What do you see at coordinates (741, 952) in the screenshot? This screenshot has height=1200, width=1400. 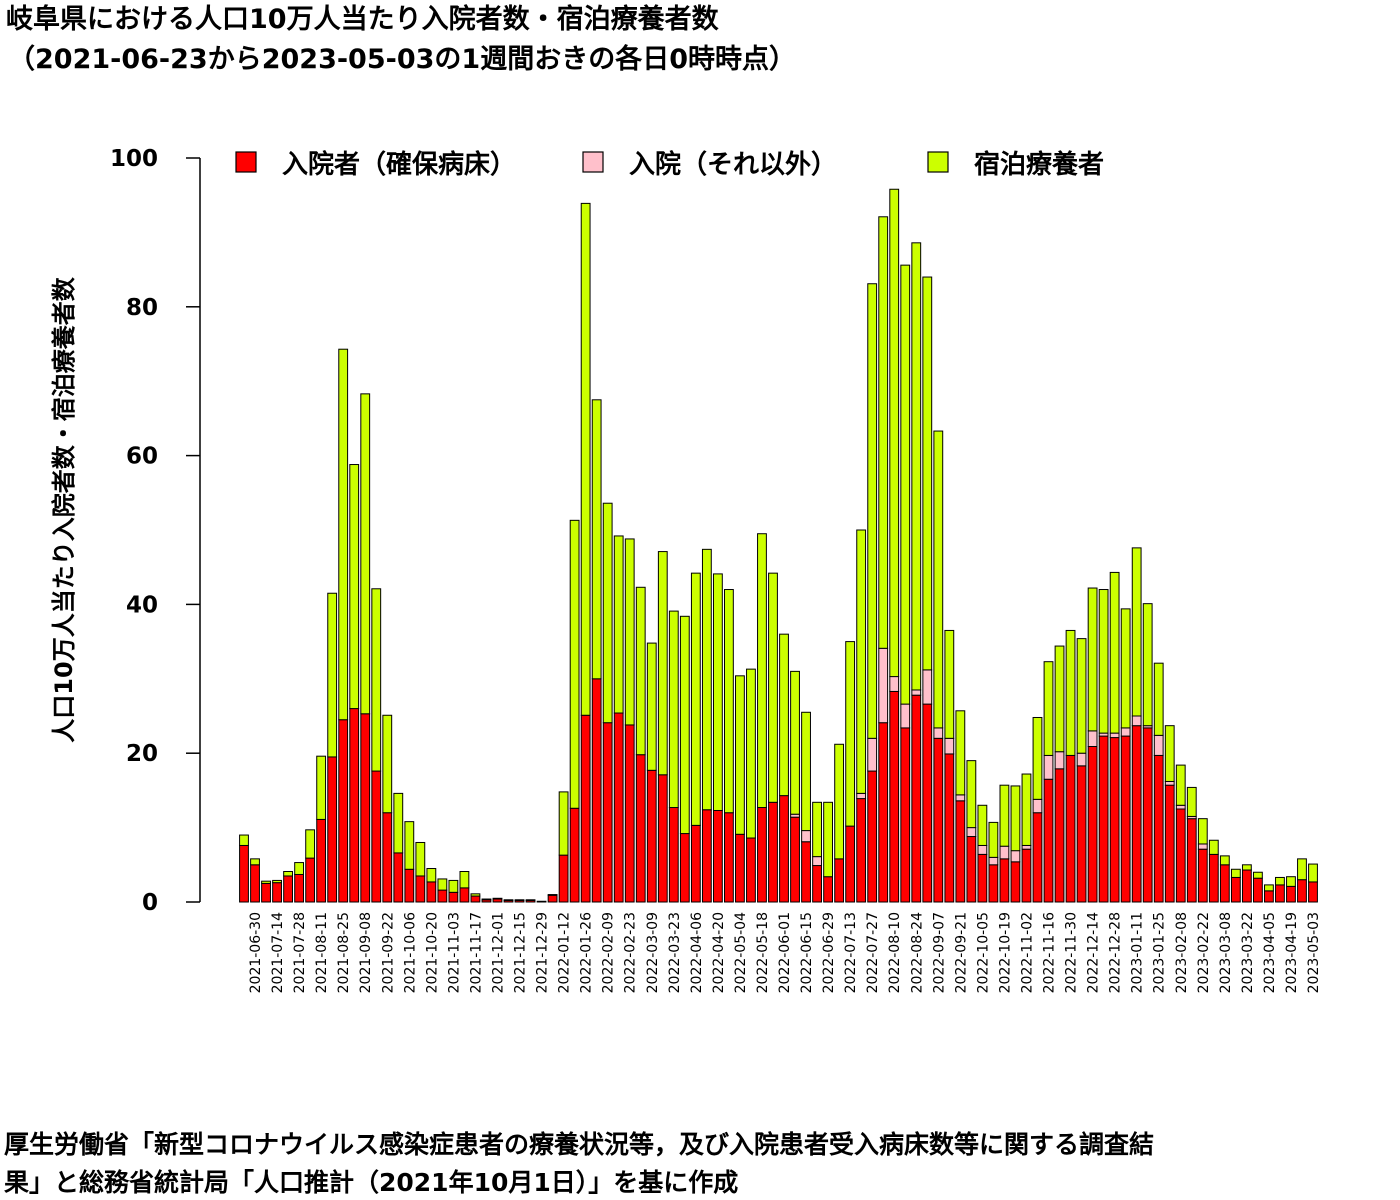 I see `x-tick-label: 2022-05-04` at bounding box center [741, 952].